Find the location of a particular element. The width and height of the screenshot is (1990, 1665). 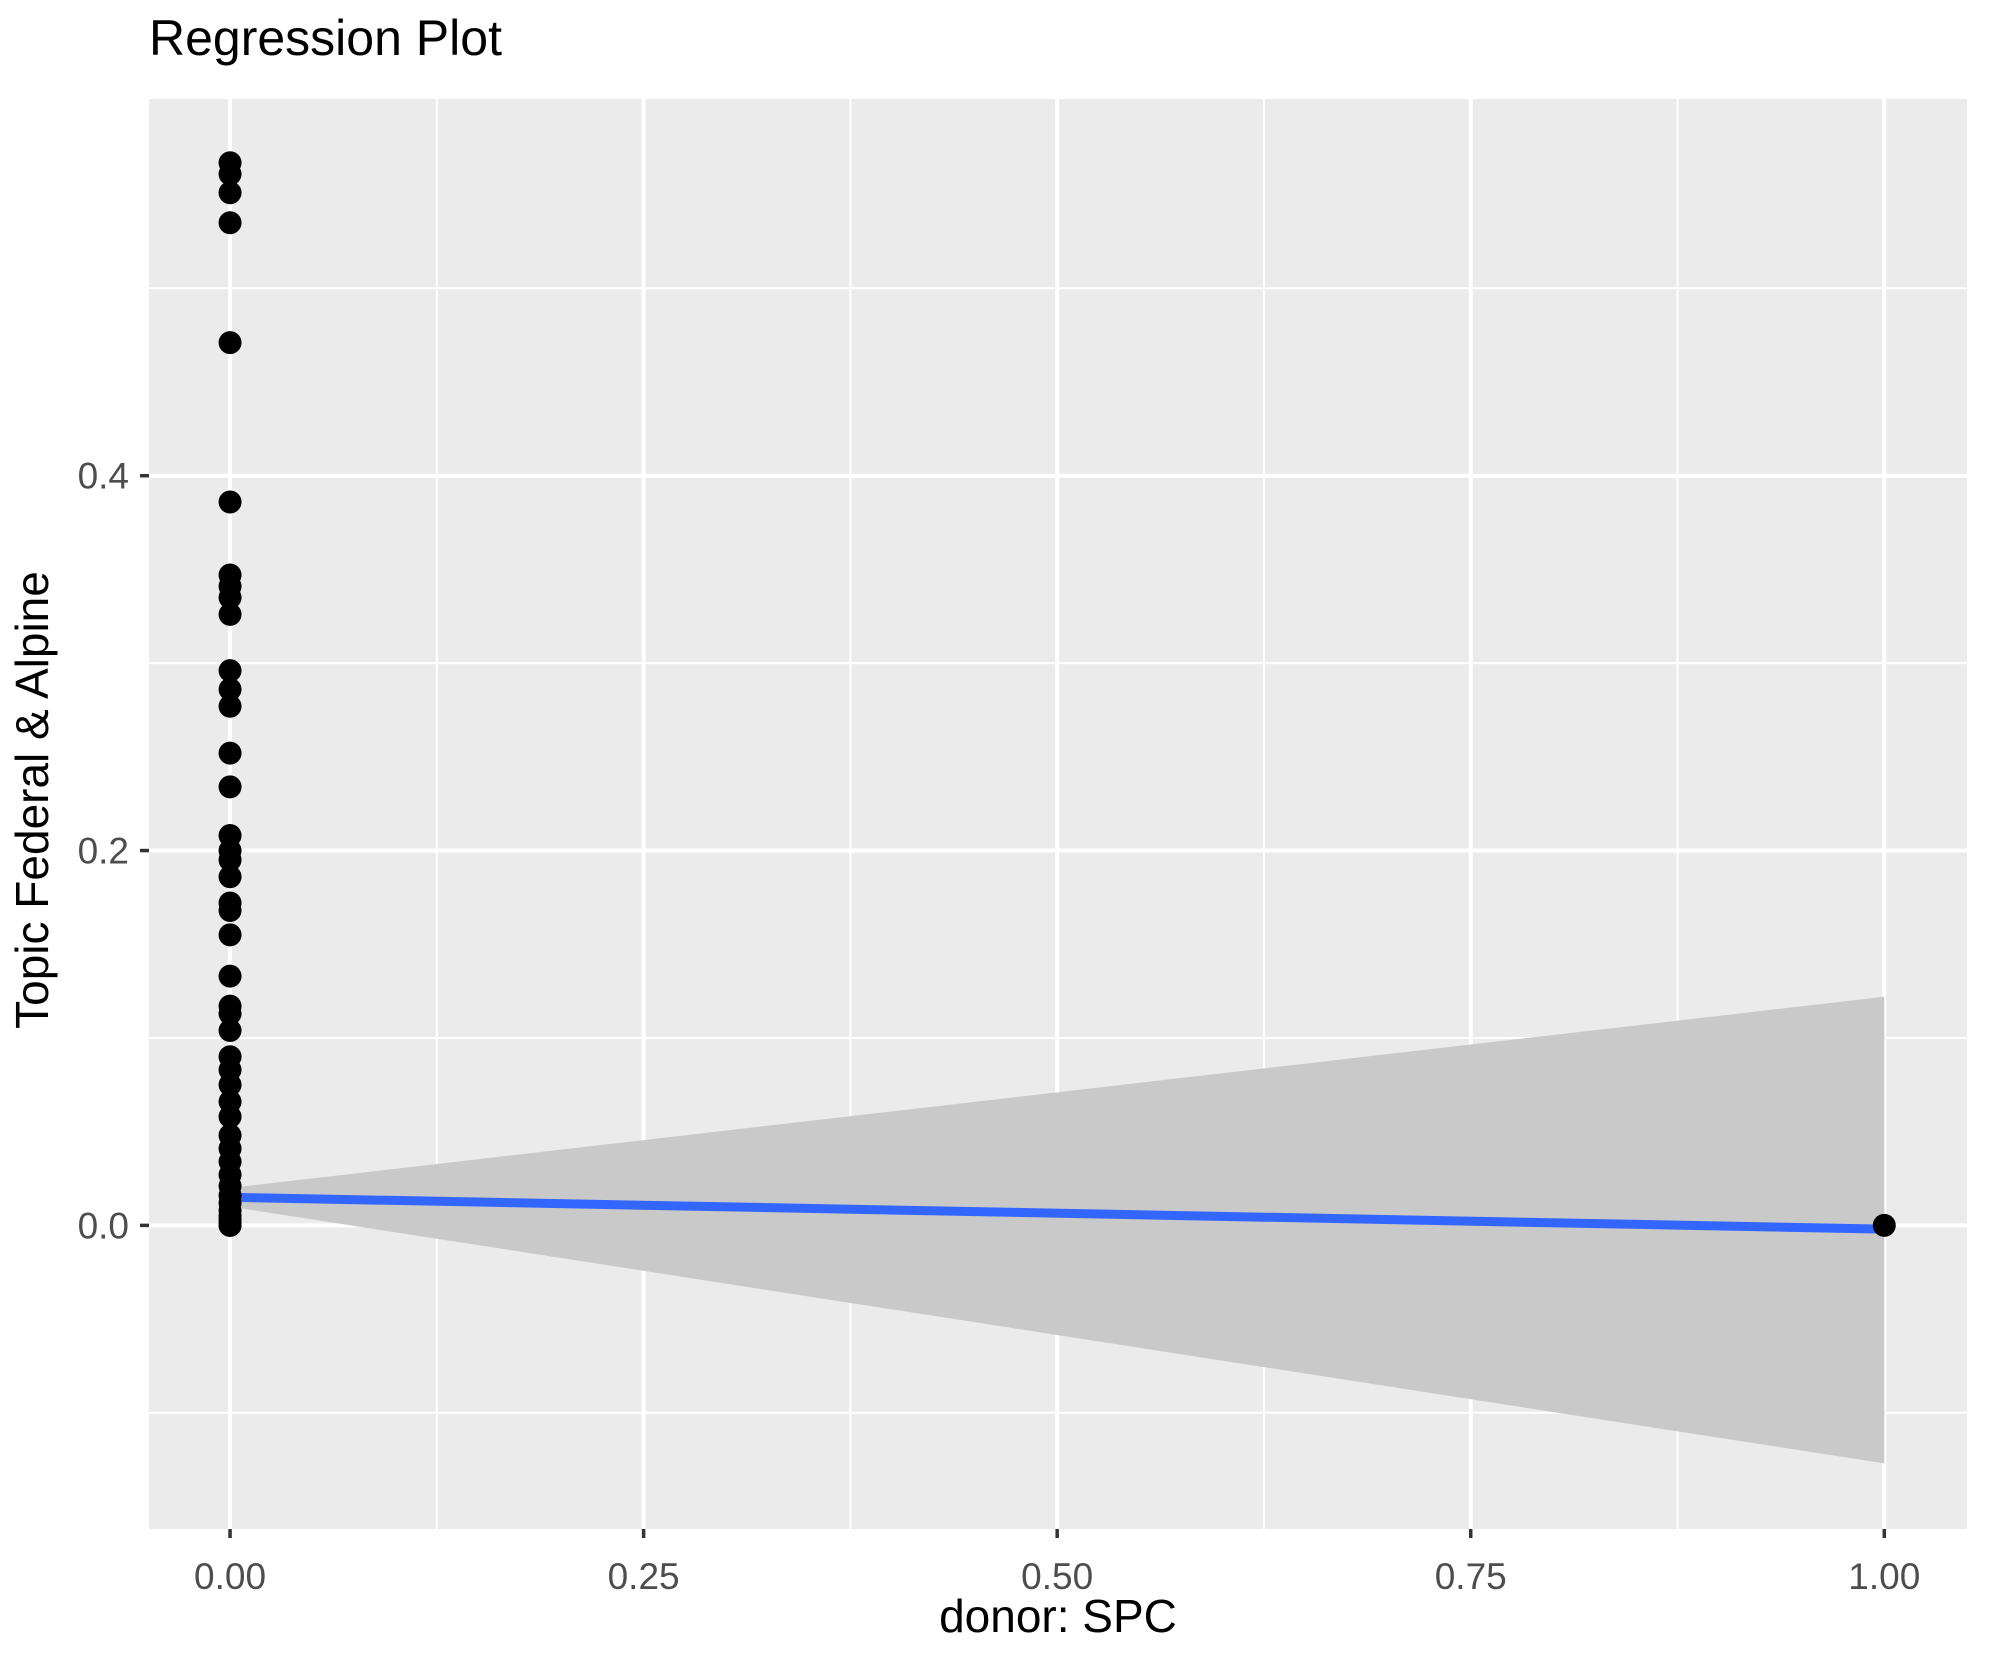

y-axis-ticks: 0.0 0.2 0.4 is located at coordinates (113, 851).